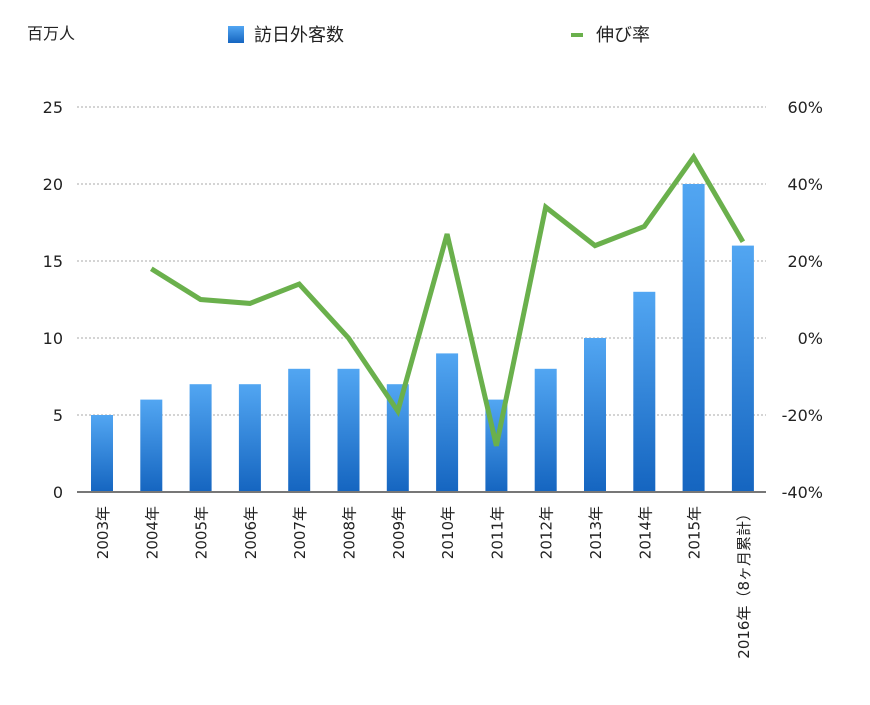 This screenshot has height=705, width=870. Describe the element at coordinates (577, 35) in the screenshot. I see `legend-line-swatch-icon` at that location.